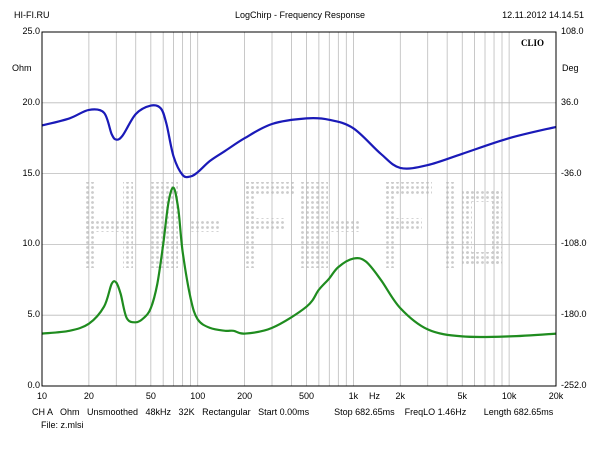  I want to click on x-tick-label: 100, so click(198, 396).